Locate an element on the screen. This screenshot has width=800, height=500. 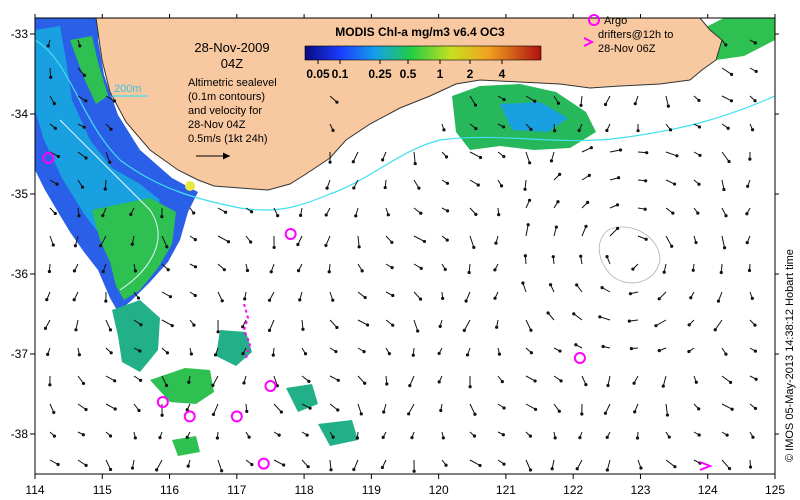
altimetry-note-line-4: 28-Nov 04Z is located at coordinates (217, 125).